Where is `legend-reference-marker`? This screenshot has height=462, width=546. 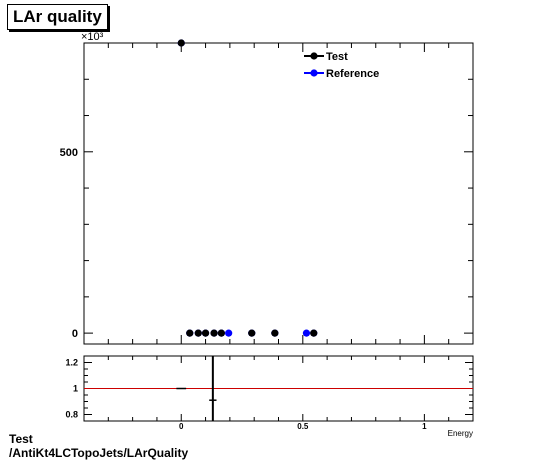 legend-reference-marker is located at coordinates (314, 73).